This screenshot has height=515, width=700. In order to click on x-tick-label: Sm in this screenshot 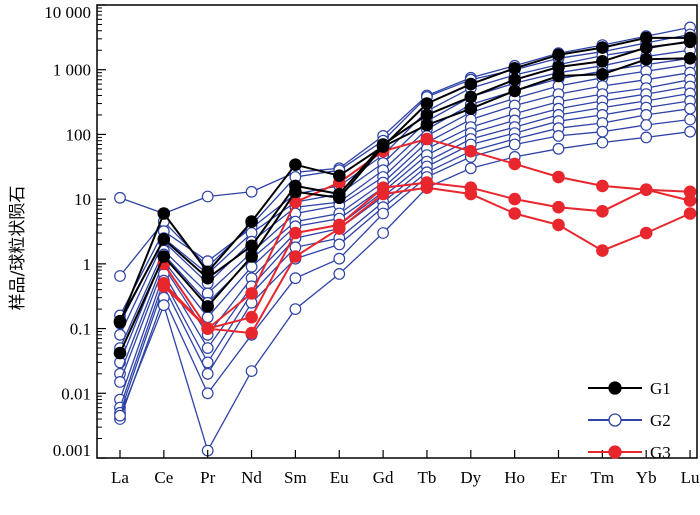, I will do `click(295, 477)`.